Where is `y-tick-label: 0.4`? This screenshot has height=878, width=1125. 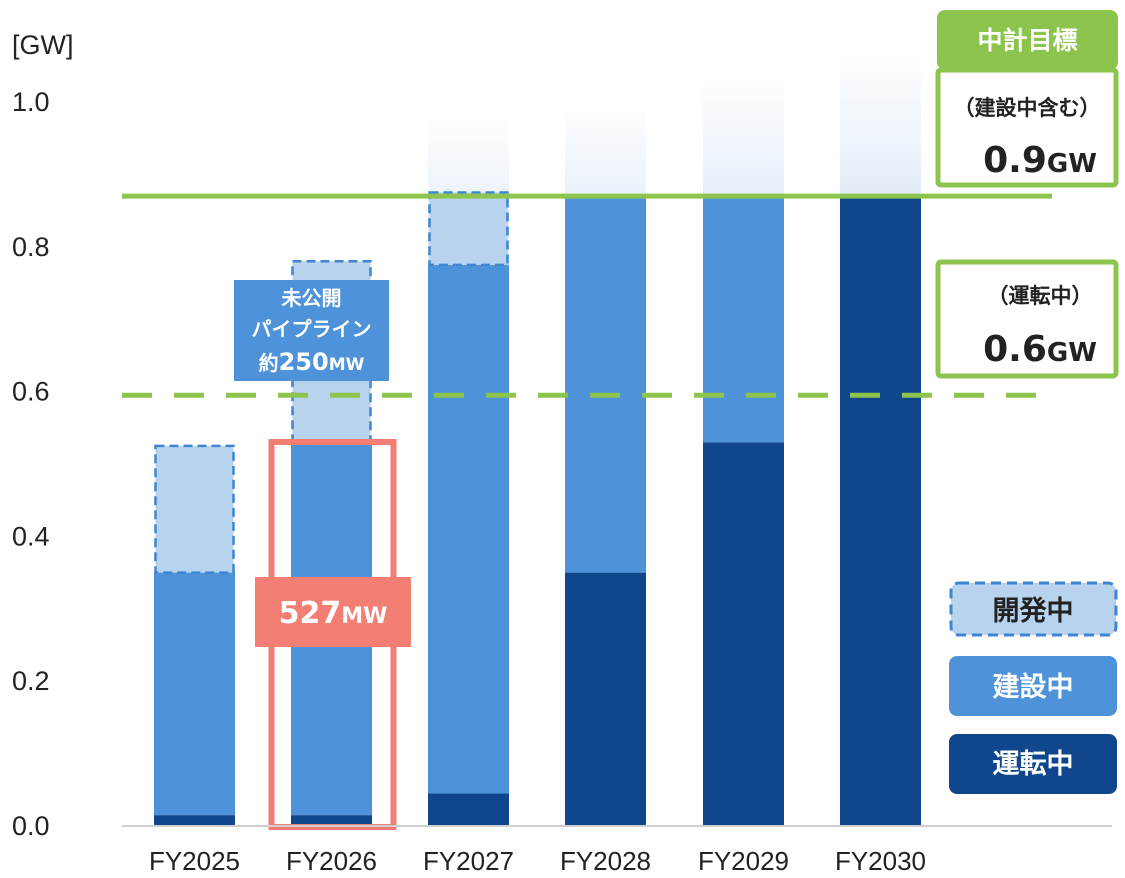 y-tick-label: 0.4 is located at coordinates (31, 536).